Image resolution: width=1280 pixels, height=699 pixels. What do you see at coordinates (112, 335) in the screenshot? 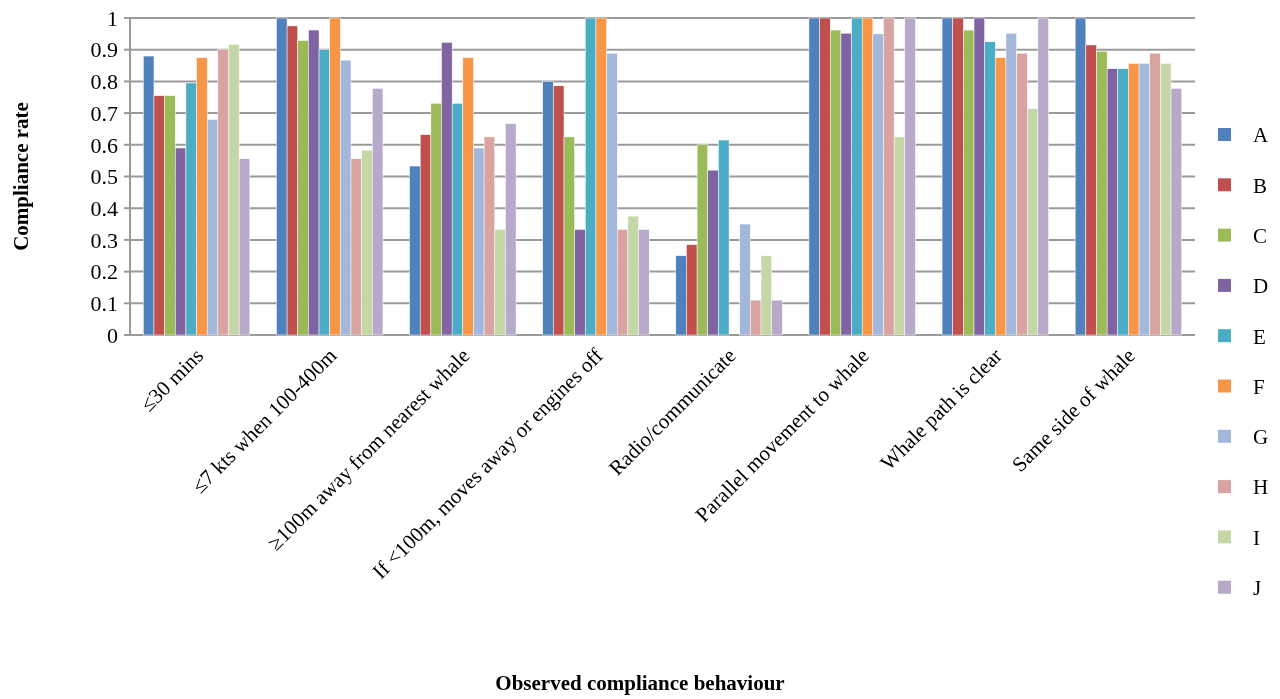
I see `y-tick-label: 0` at bounding box center [112, 335].